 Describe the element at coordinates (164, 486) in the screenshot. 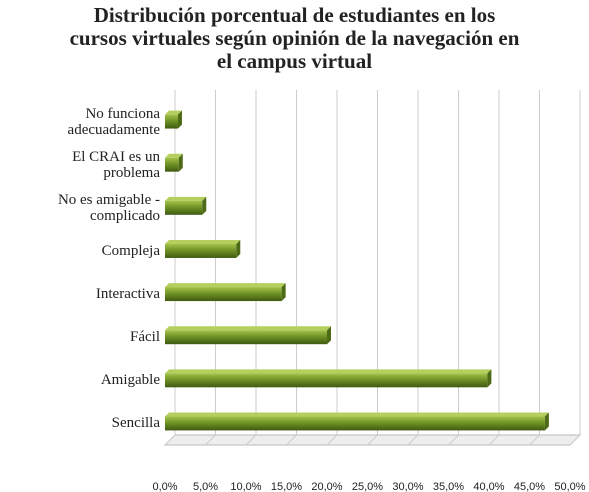

I see `x-tick-label: 0,0%` at that location.